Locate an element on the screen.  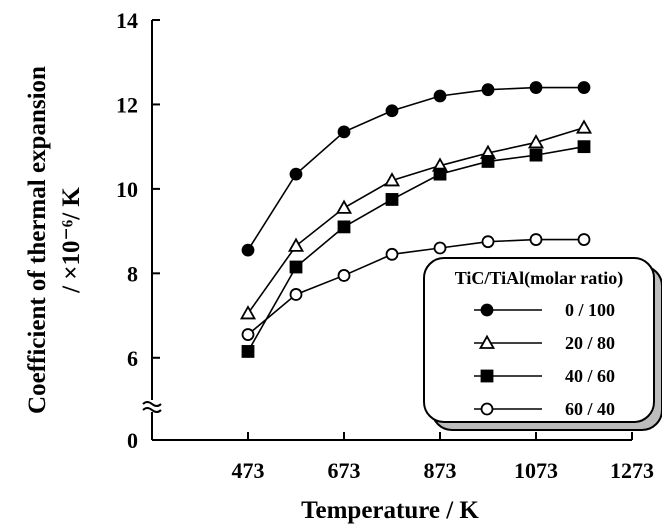
x-tick-label: 873 is located at coordinates (440, 470).